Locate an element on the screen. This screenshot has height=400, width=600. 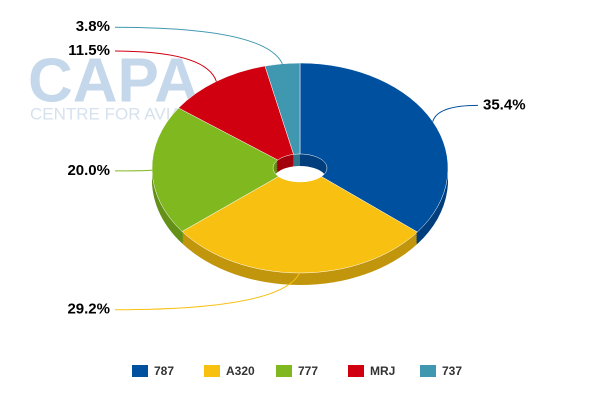
legend-label: MRJ is located at coordinates (382, 371).